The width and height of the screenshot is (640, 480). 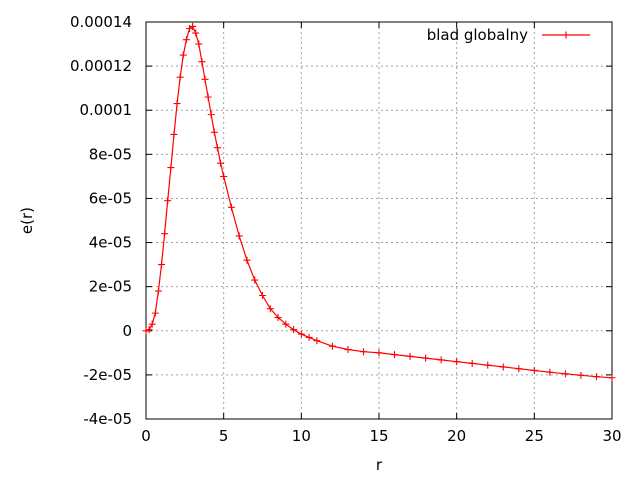 I want to click on legend-marker-sample, so click(x=566, y=35).